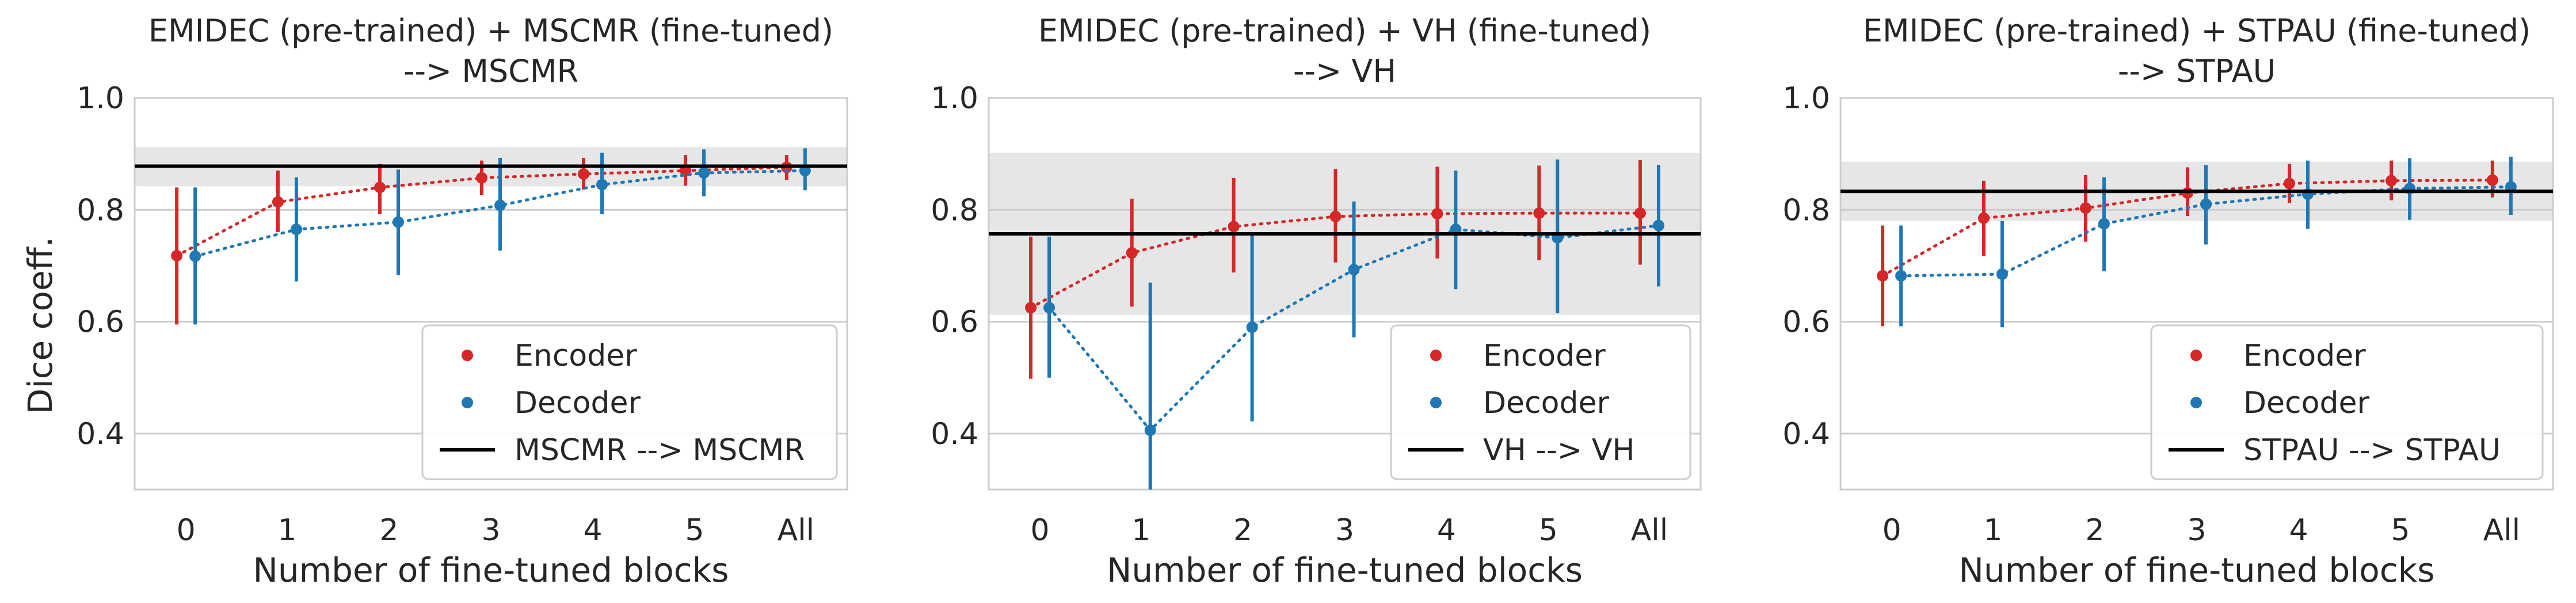 This screenshot has width=2576, height=603. I want to click on y-axis-label: Dice coeff., so click(40, 325).